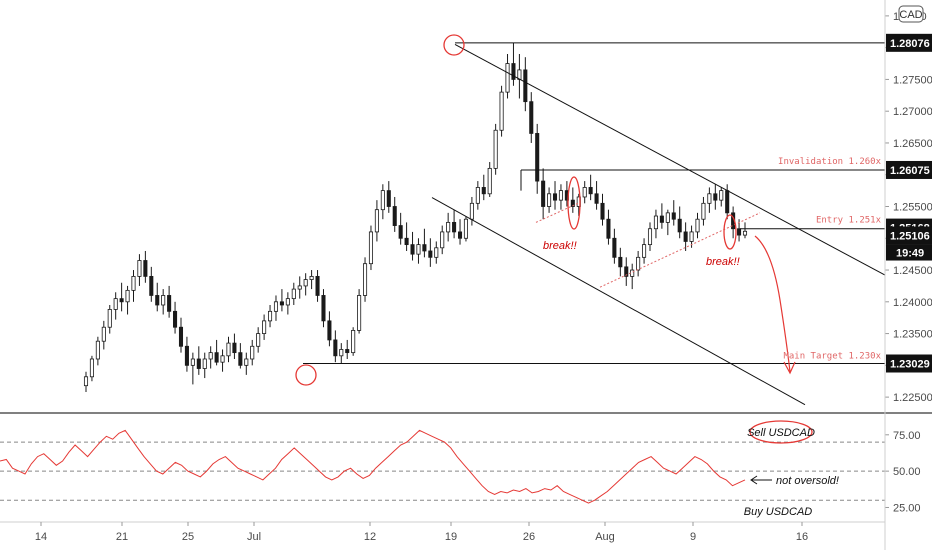 This screenshot has height=550, width=932. I want to click on price-badge-label: 1.25106, so click(910, 237).